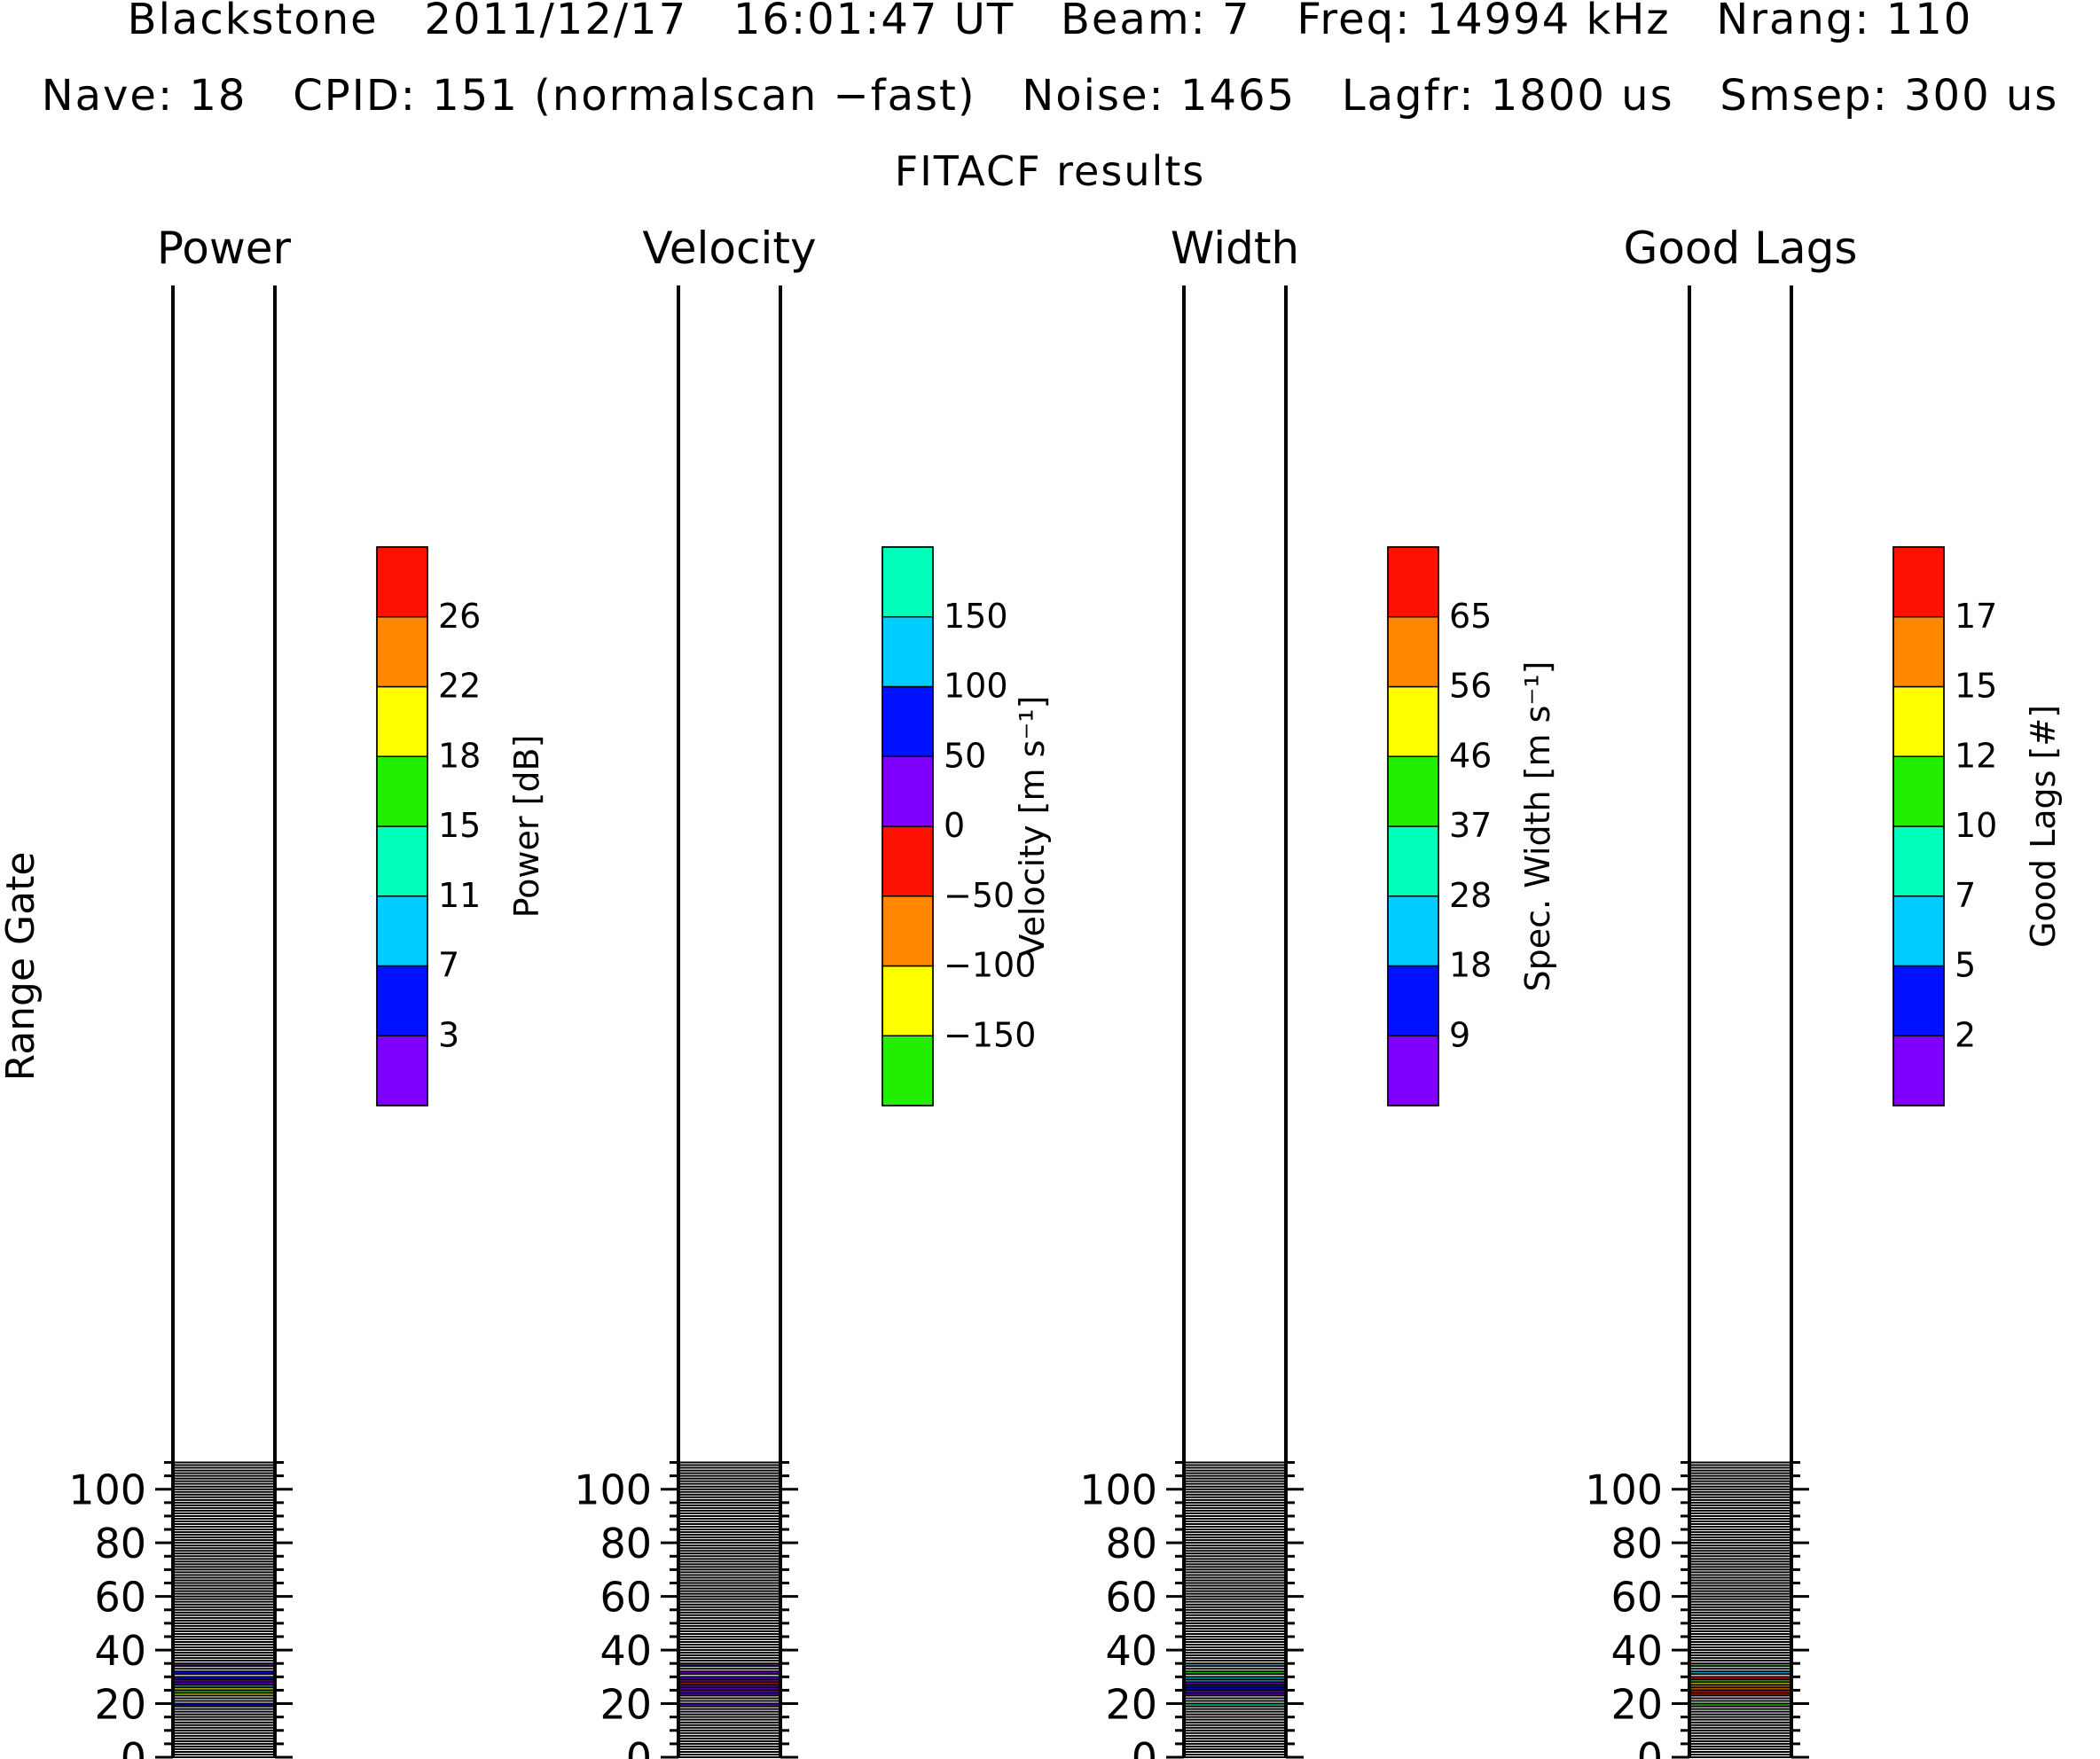 This screenshot has height=1759, width=2100. I want to click on header-line-3: FITACF results, so click(1050, 171).